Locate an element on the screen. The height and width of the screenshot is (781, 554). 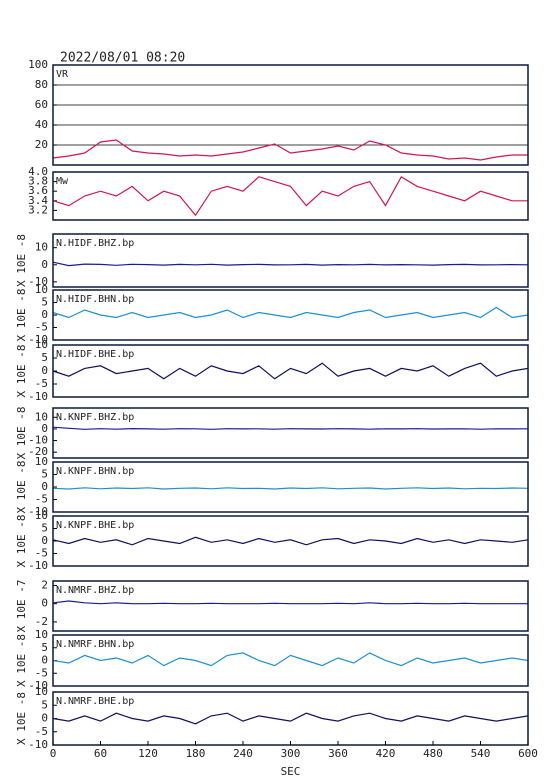
panel-label: N.HIDF.BHE.bp is located at coordinates (95, 354).